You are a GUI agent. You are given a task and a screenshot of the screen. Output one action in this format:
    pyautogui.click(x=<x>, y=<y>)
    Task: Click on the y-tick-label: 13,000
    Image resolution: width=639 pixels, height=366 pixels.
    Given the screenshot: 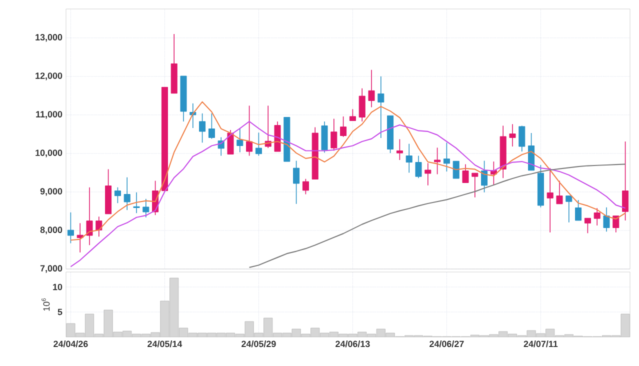 What is the action you would take?
    pyautogui.click(x=49, y=38)
    